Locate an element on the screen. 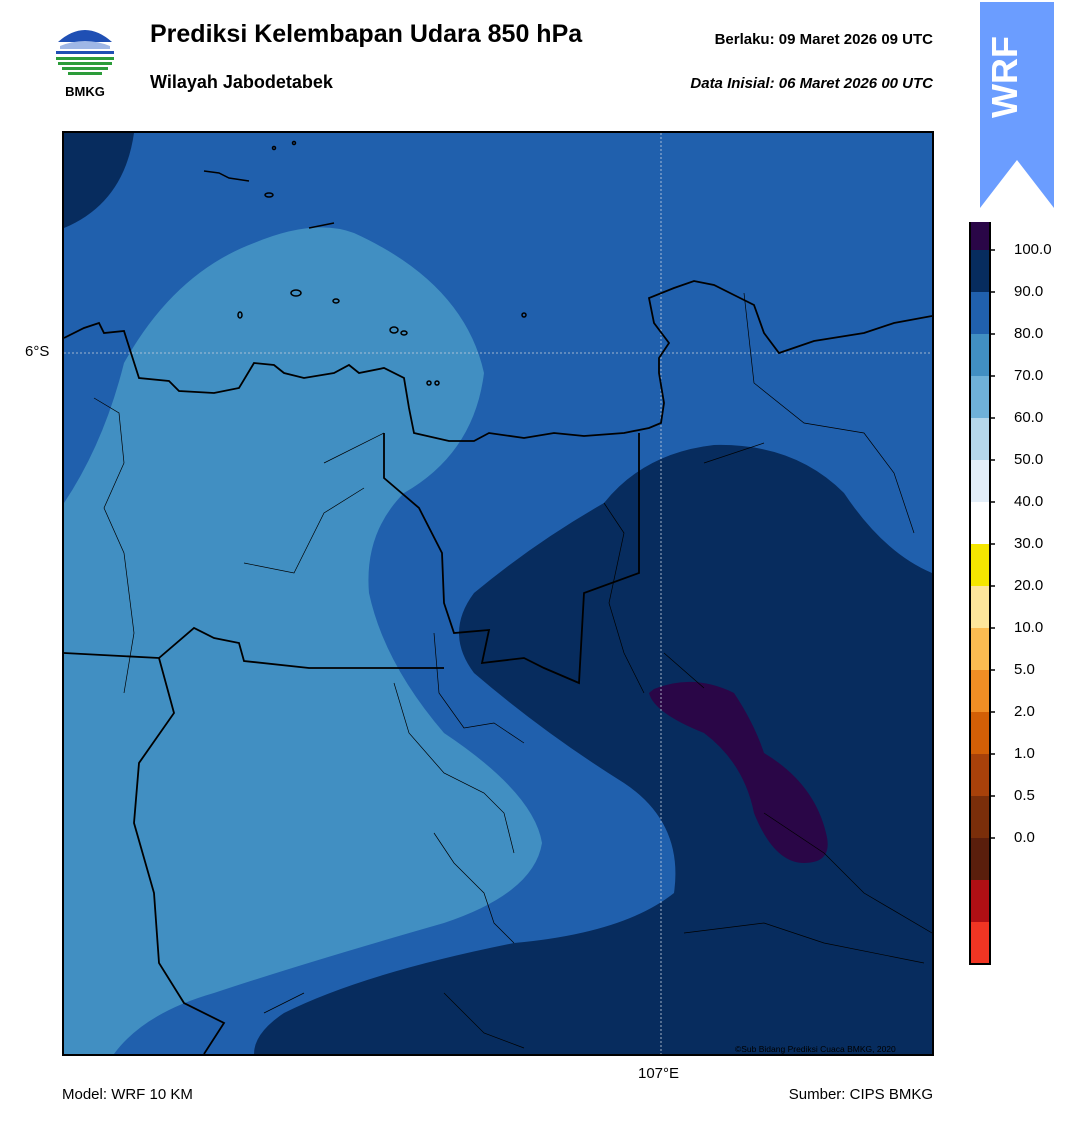 The image size is (1081, 1128). colorbar-tick-label: 90.0 is located at coordinates (1029, 291).